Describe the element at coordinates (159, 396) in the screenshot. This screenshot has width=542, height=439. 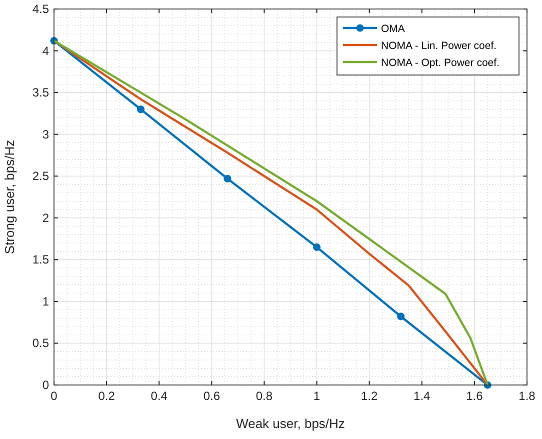
I see `x-tick-label: 0.4` at that location.